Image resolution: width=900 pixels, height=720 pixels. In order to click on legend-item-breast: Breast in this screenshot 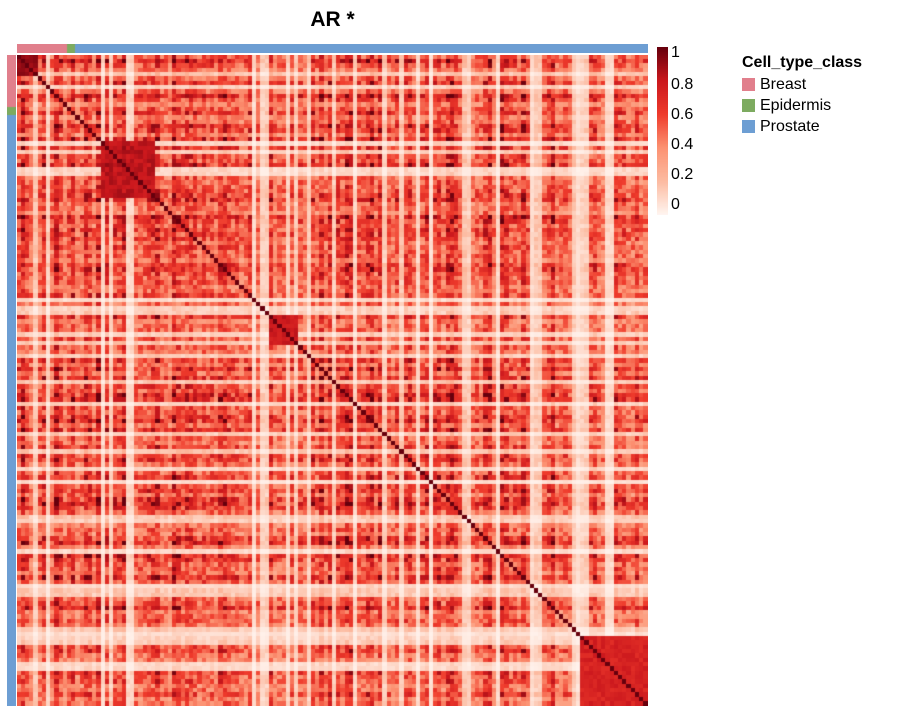, I will do `click(802, 84)`.